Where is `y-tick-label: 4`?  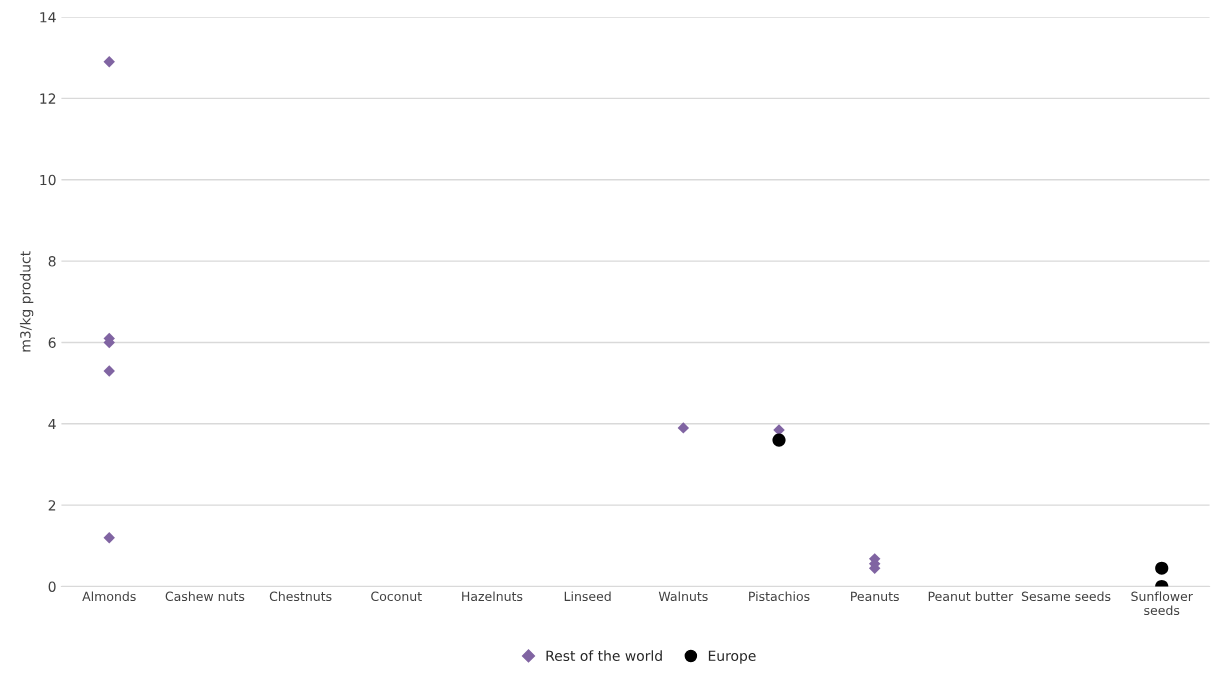
y-tick-label: 4 is located at coordinates (52, 424).